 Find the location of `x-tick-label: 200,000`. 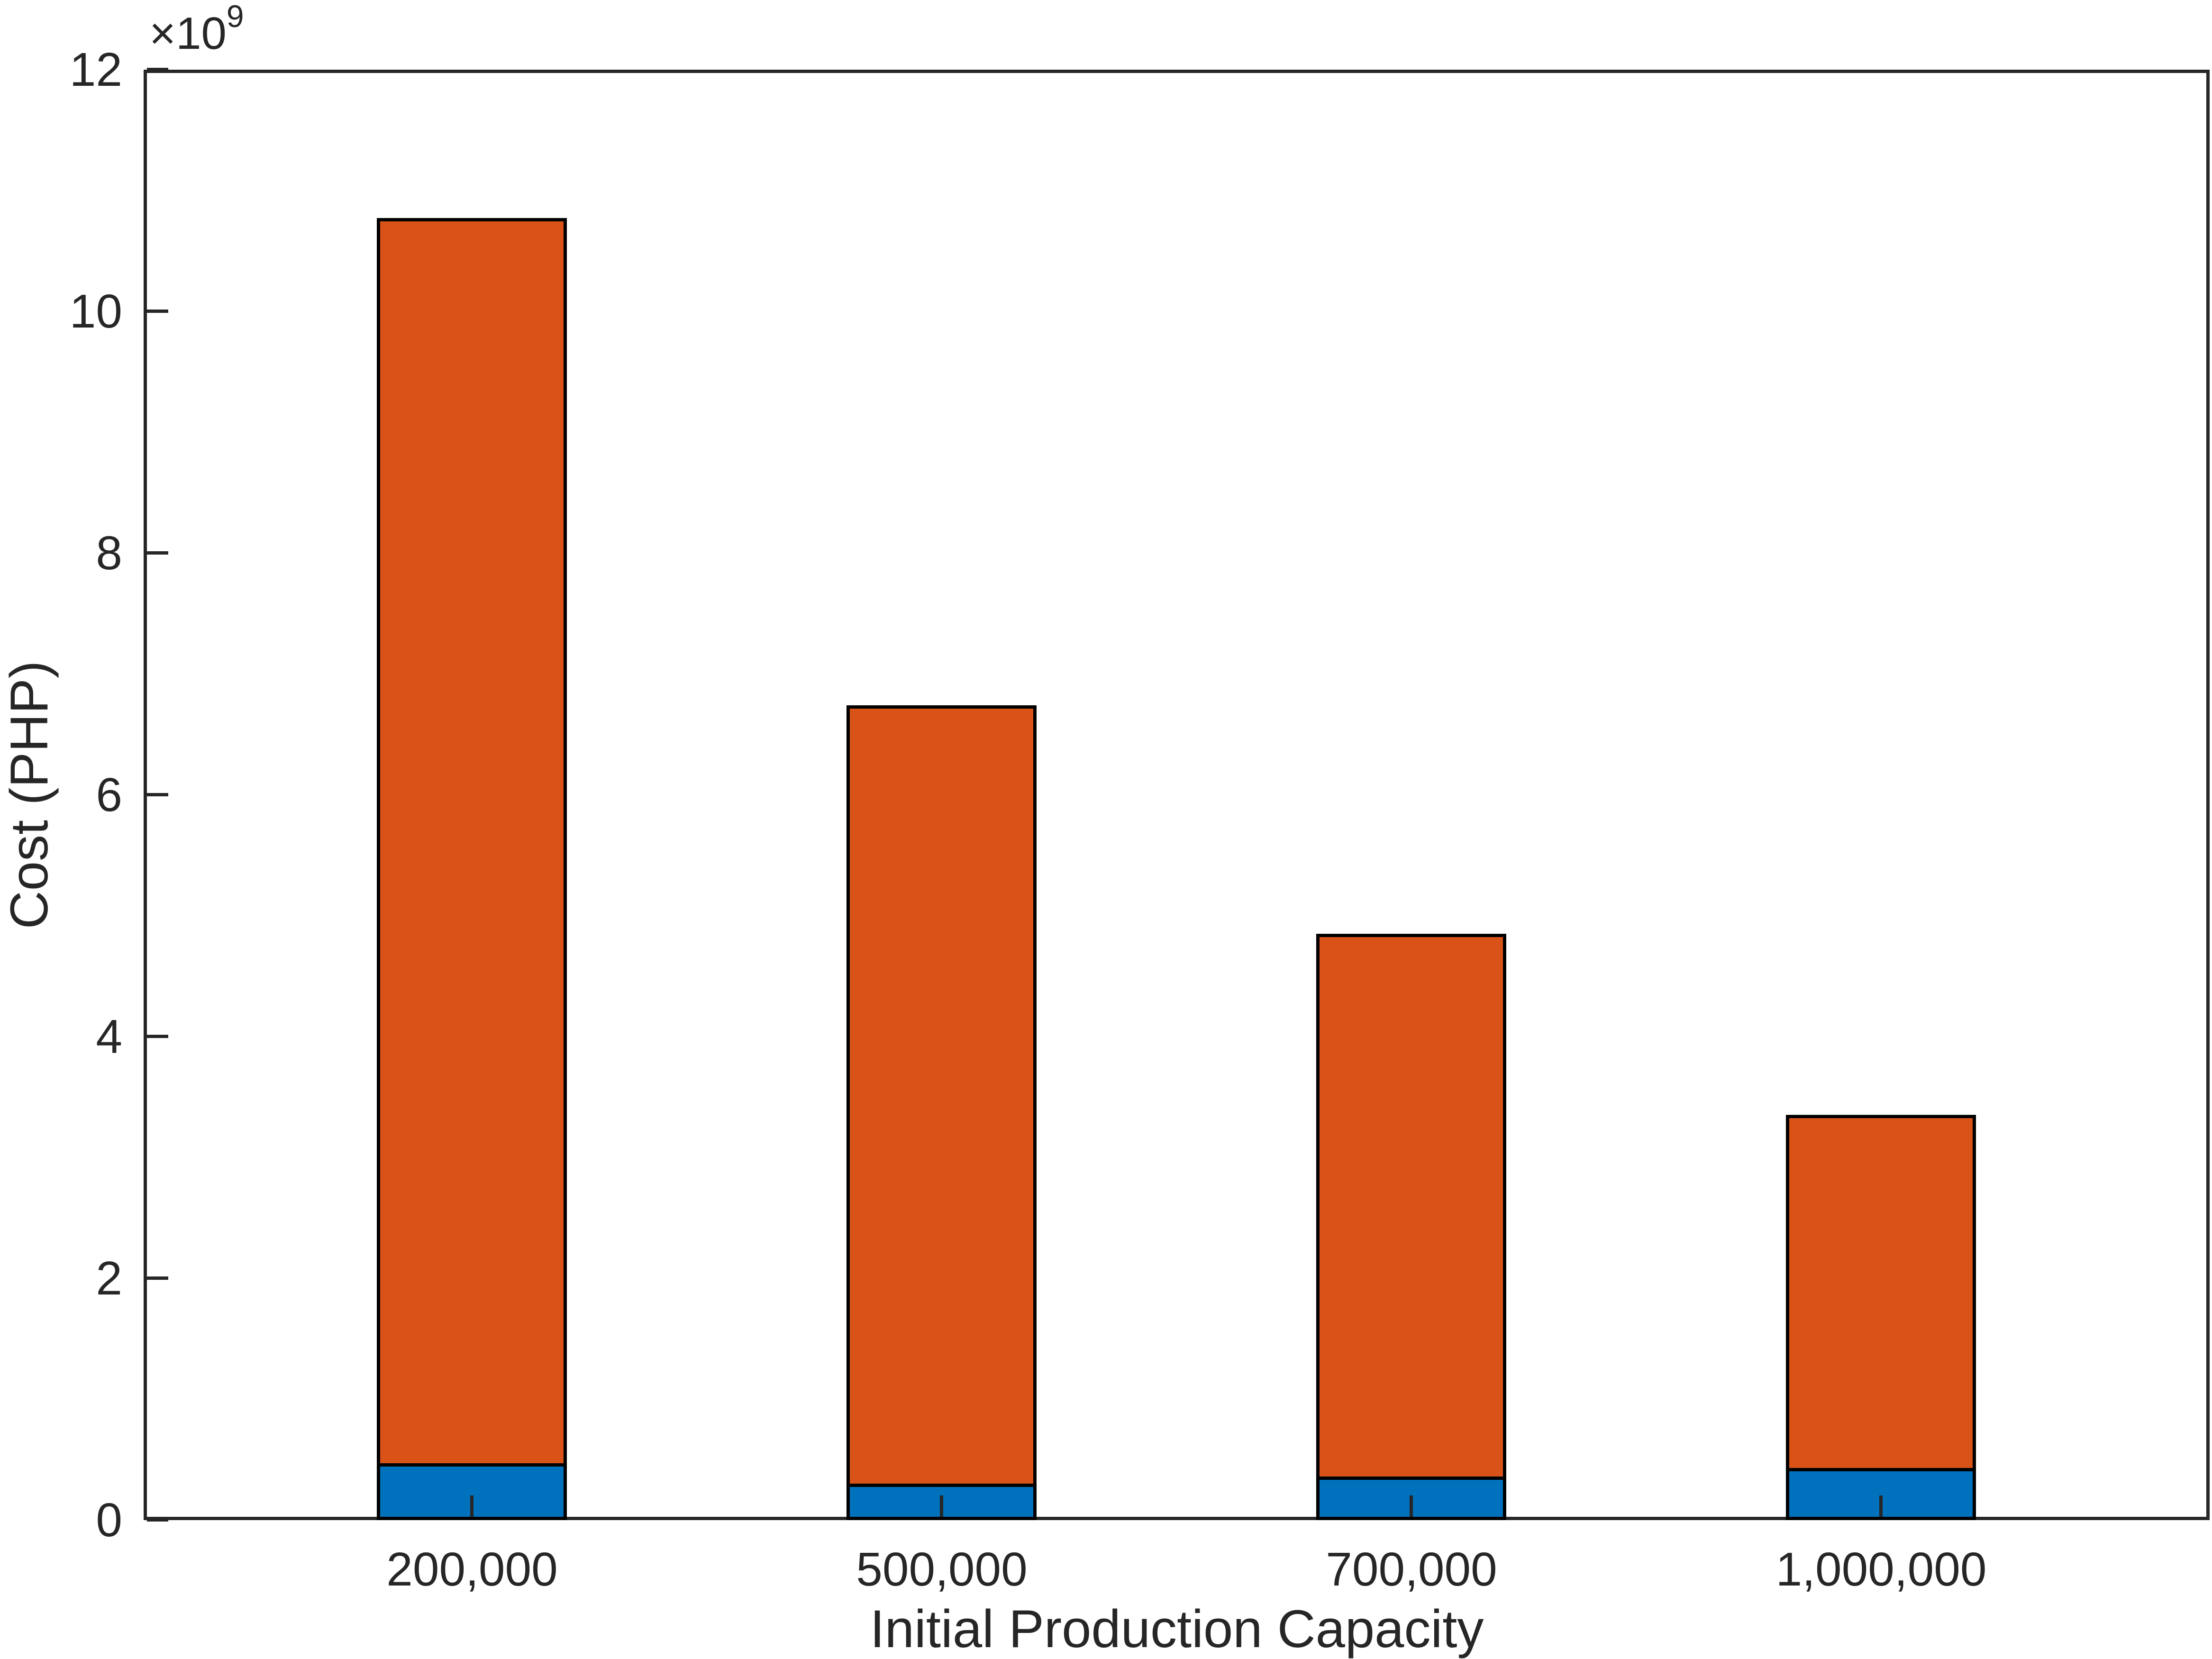

x-tick-label: 200,000 is located at coordinates (472, 1569).